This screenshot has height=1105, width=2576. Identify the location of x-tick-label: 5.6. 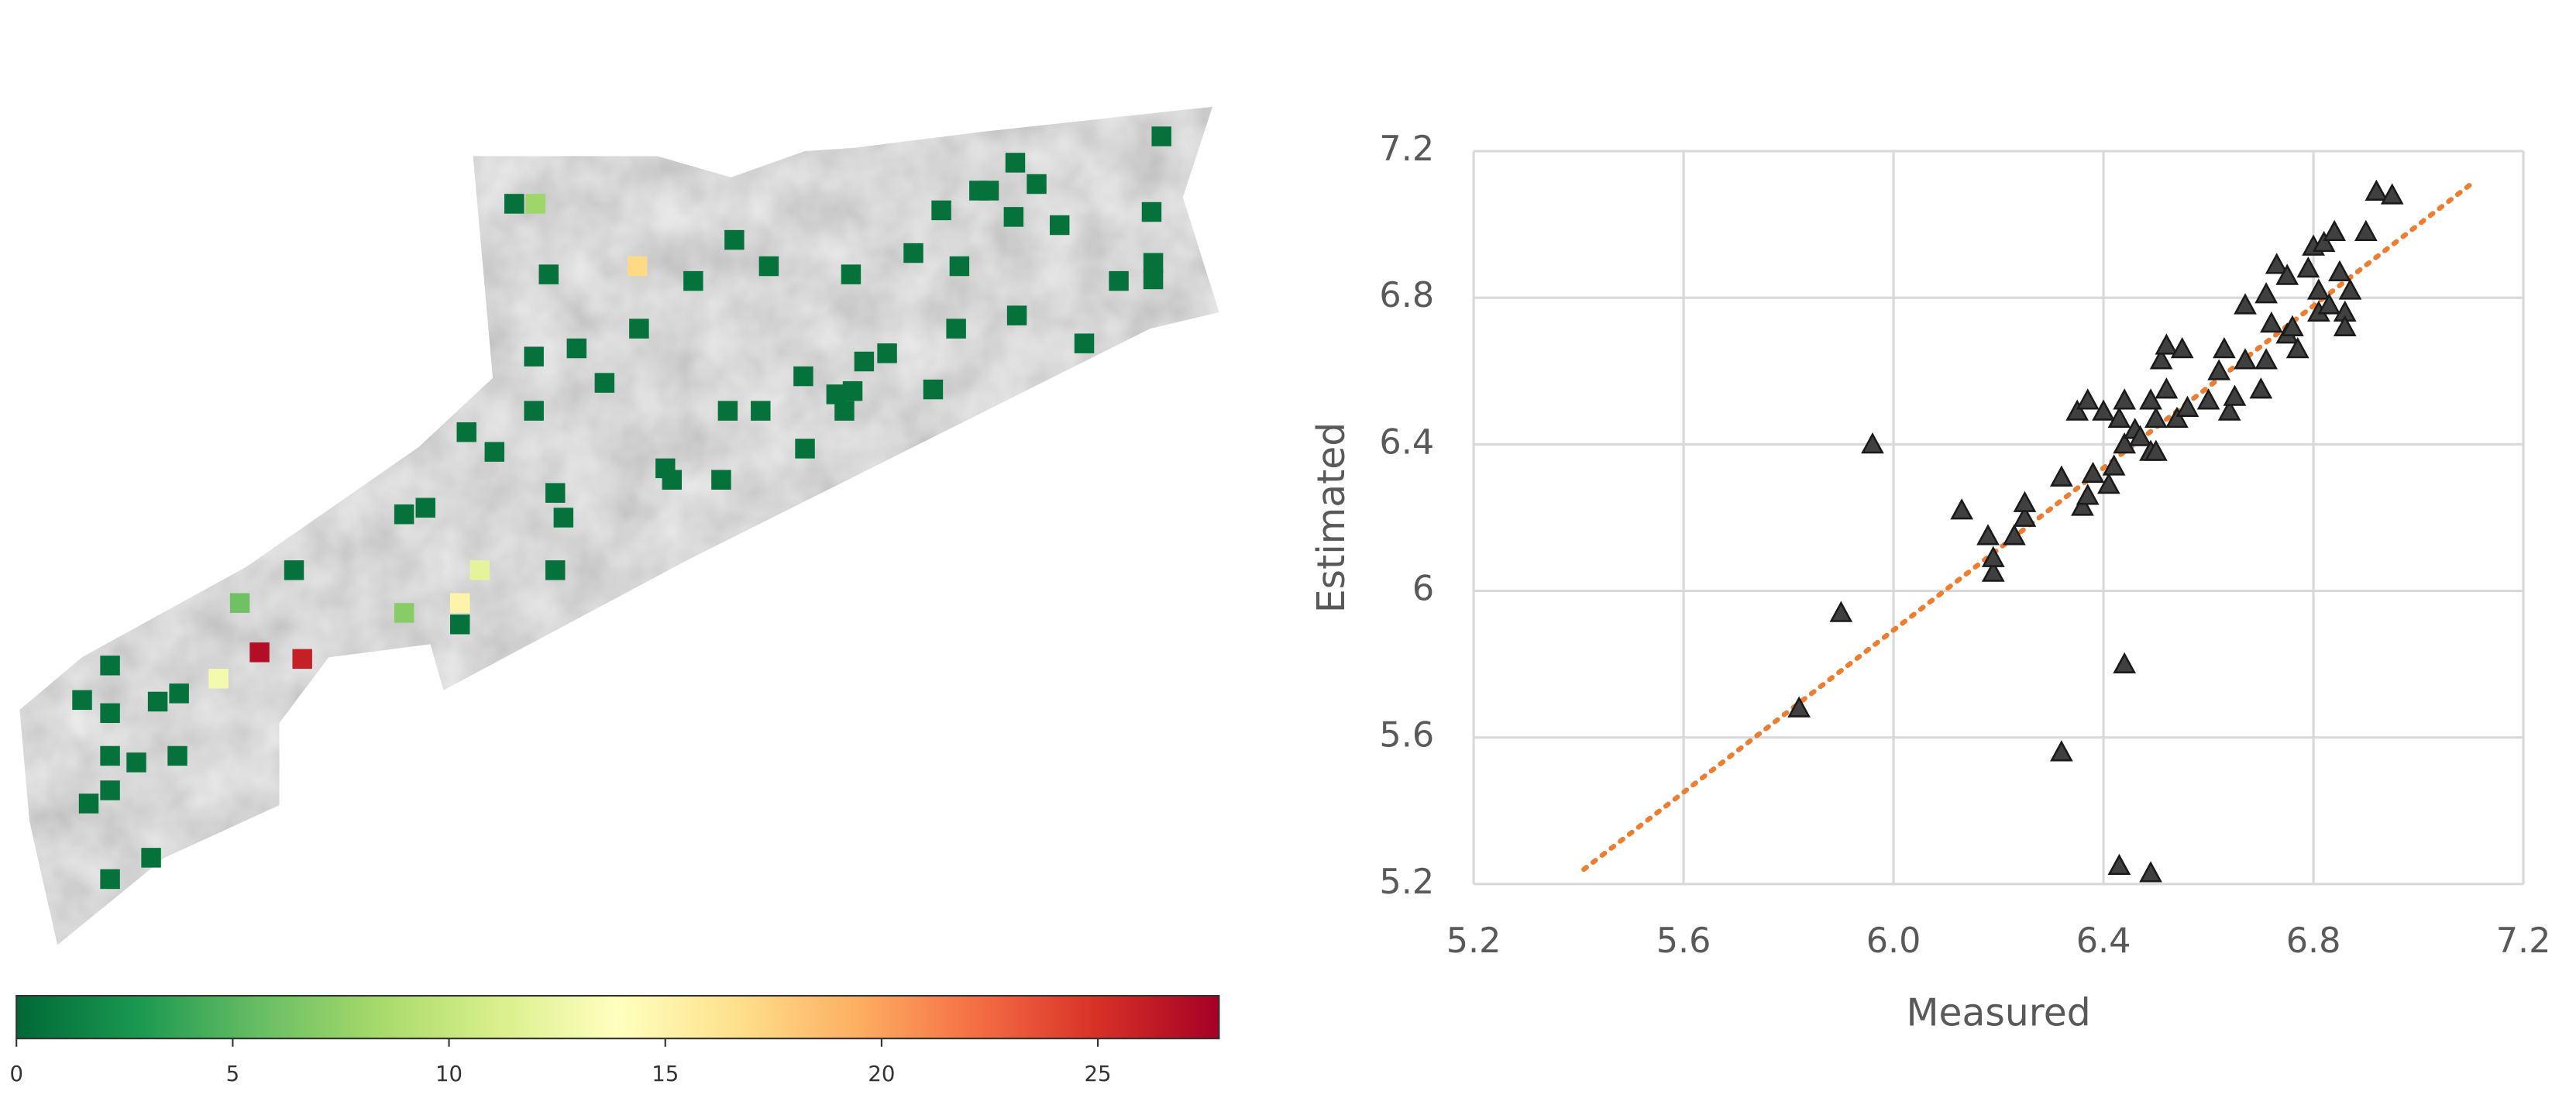
(1683, 941).